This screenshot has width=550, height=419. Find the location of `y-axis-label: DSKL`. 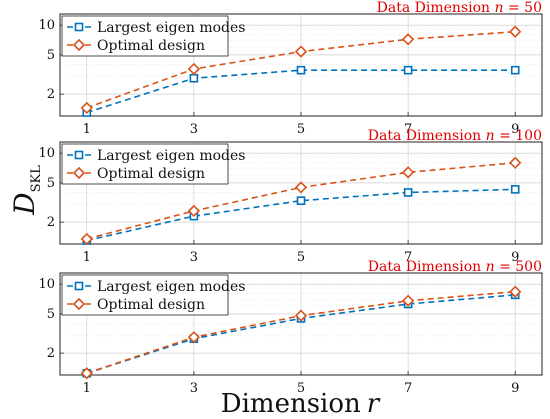

y-axis-label: DSKL is located at coordinates (26, 190).